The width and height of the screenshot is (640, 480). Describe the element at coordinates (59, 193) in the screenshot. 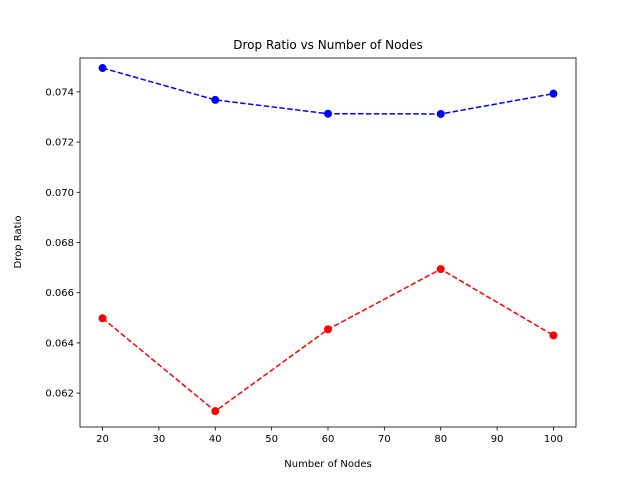

I see `y-tick-label: 0.070` at that location.